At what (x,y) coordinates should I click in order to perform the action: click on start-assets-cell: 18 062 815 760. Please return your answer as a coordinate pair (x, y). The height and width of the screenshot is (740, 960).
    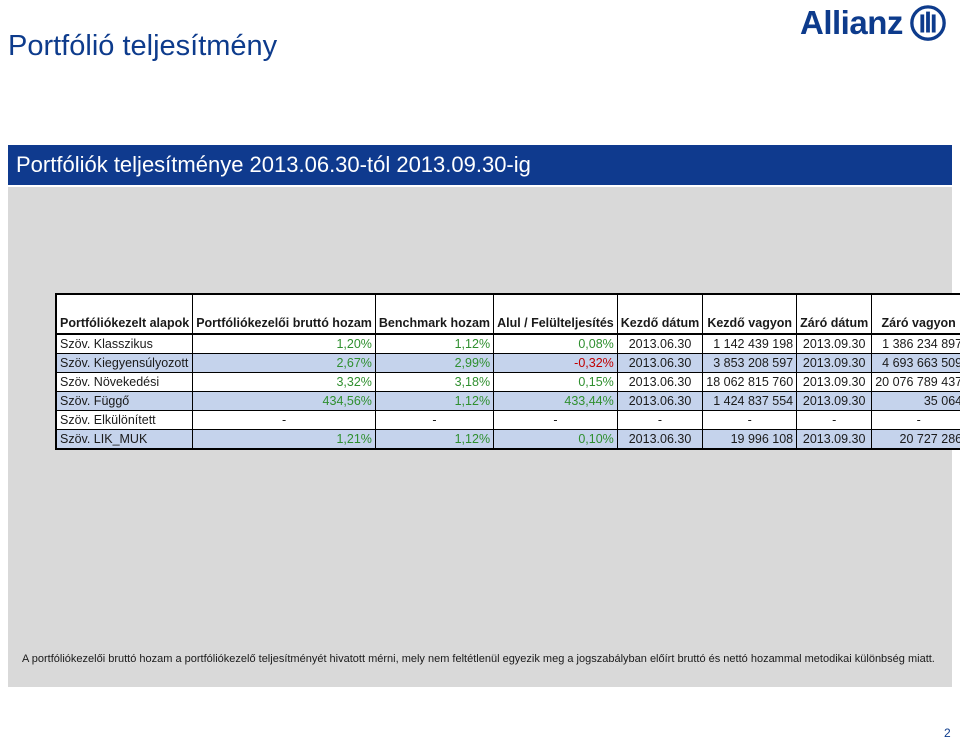
    Looking at the image, I should click on (750, 382).